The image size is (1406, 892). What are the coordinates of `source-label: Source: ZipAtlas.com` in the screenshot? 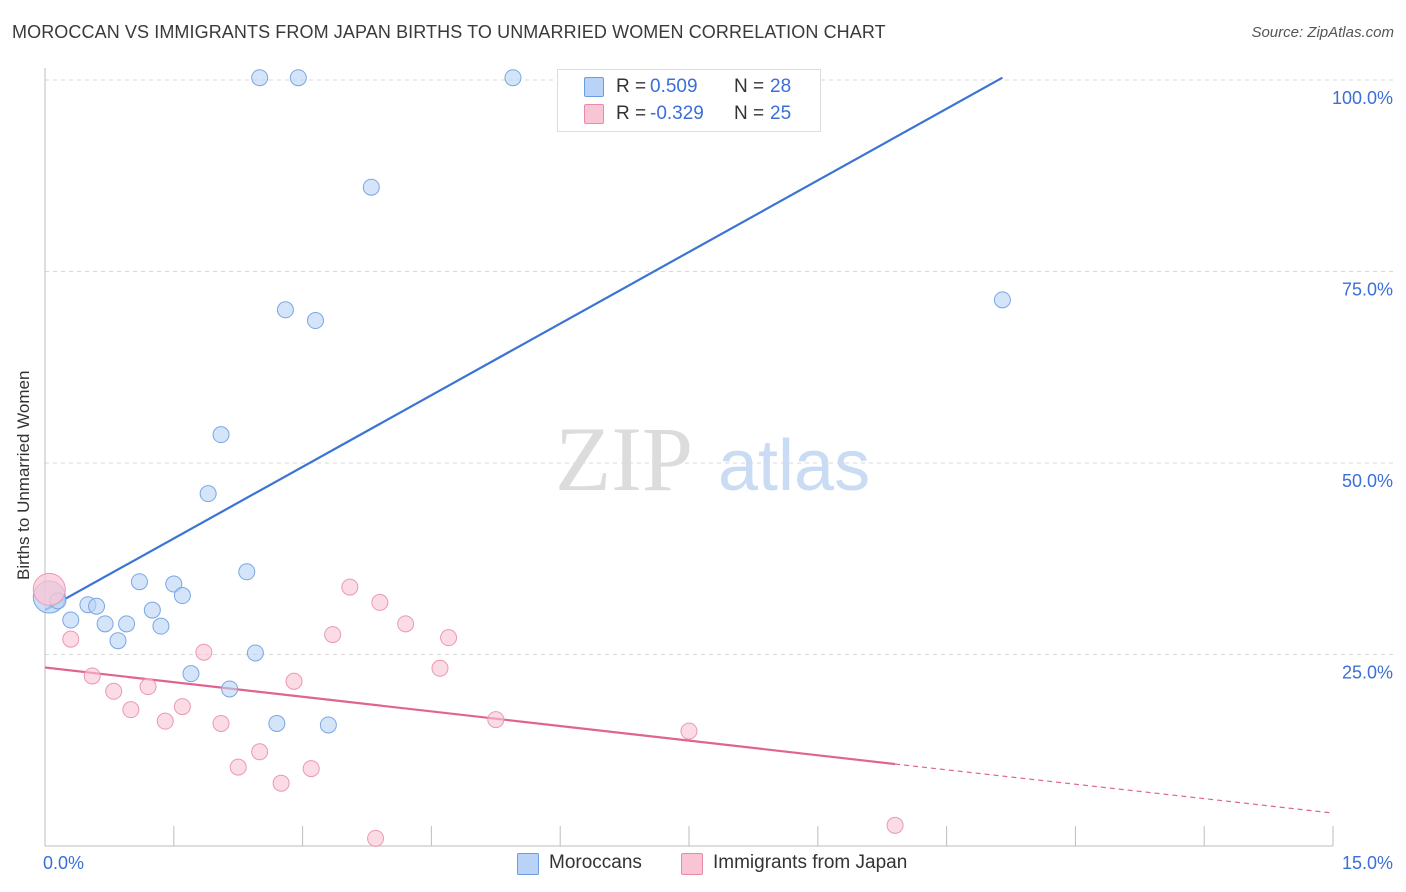 It's located at (1322, 32).